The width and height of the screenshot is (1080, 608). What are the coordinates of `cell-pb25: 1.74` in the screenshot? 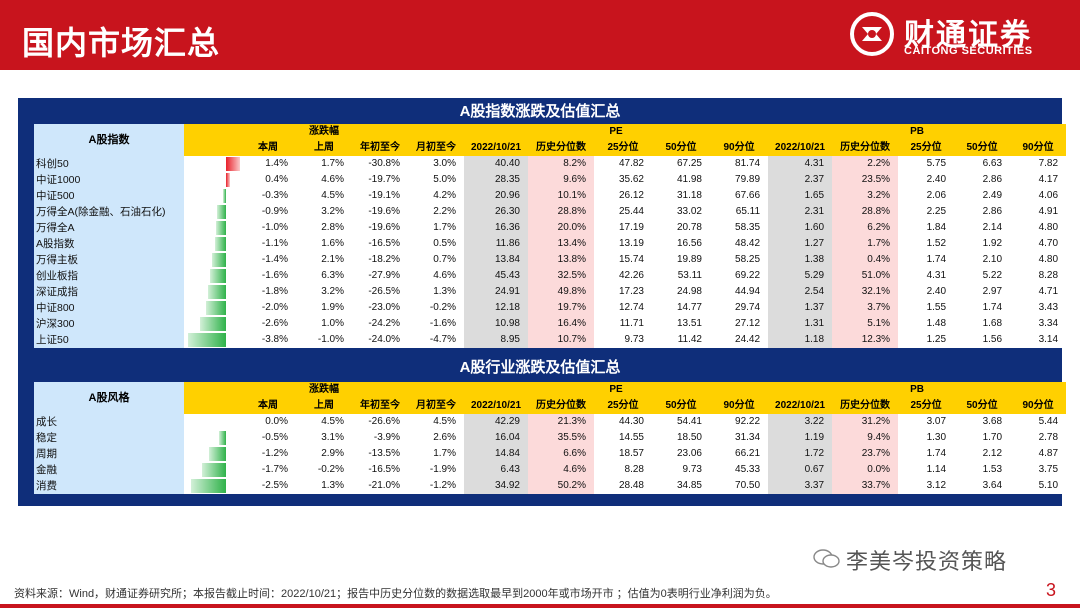 It's located at (926, 454).